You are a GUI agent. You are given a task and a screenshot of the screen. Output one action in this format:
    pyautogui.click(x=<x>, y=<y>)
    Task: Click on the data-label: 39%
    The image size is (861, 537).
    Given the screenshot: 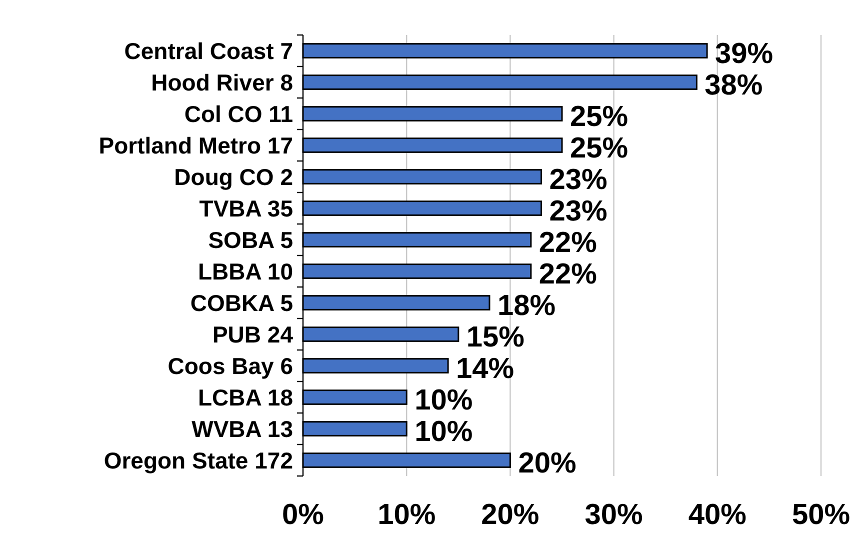 What is the action you would take?
    pyautogui.click(x=744, y=54)
    